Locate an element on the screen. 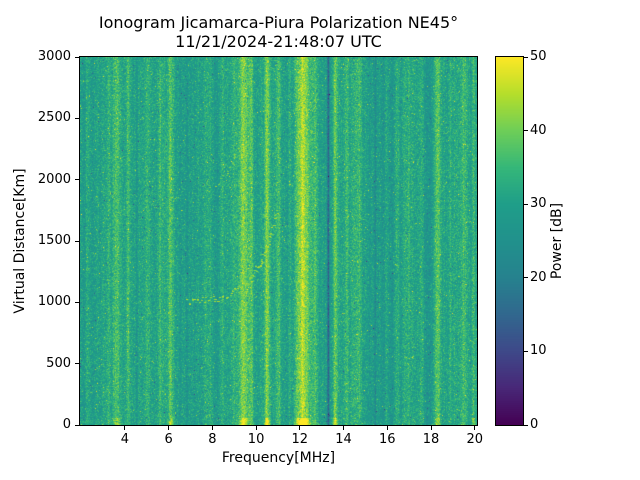 This screenshot has width=640, height=480. x-tick-label: 4 is located at coordinates (124, 439).